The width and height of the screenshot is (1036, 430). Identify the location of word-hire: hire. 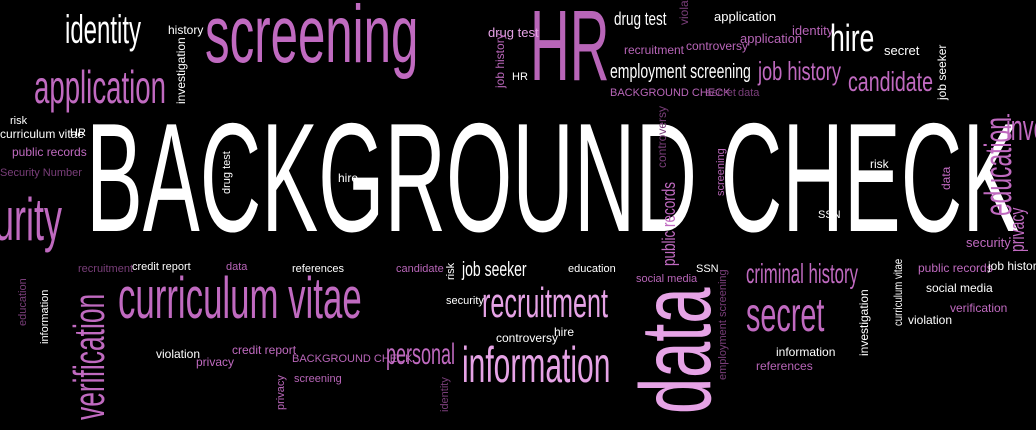
(852, 39).